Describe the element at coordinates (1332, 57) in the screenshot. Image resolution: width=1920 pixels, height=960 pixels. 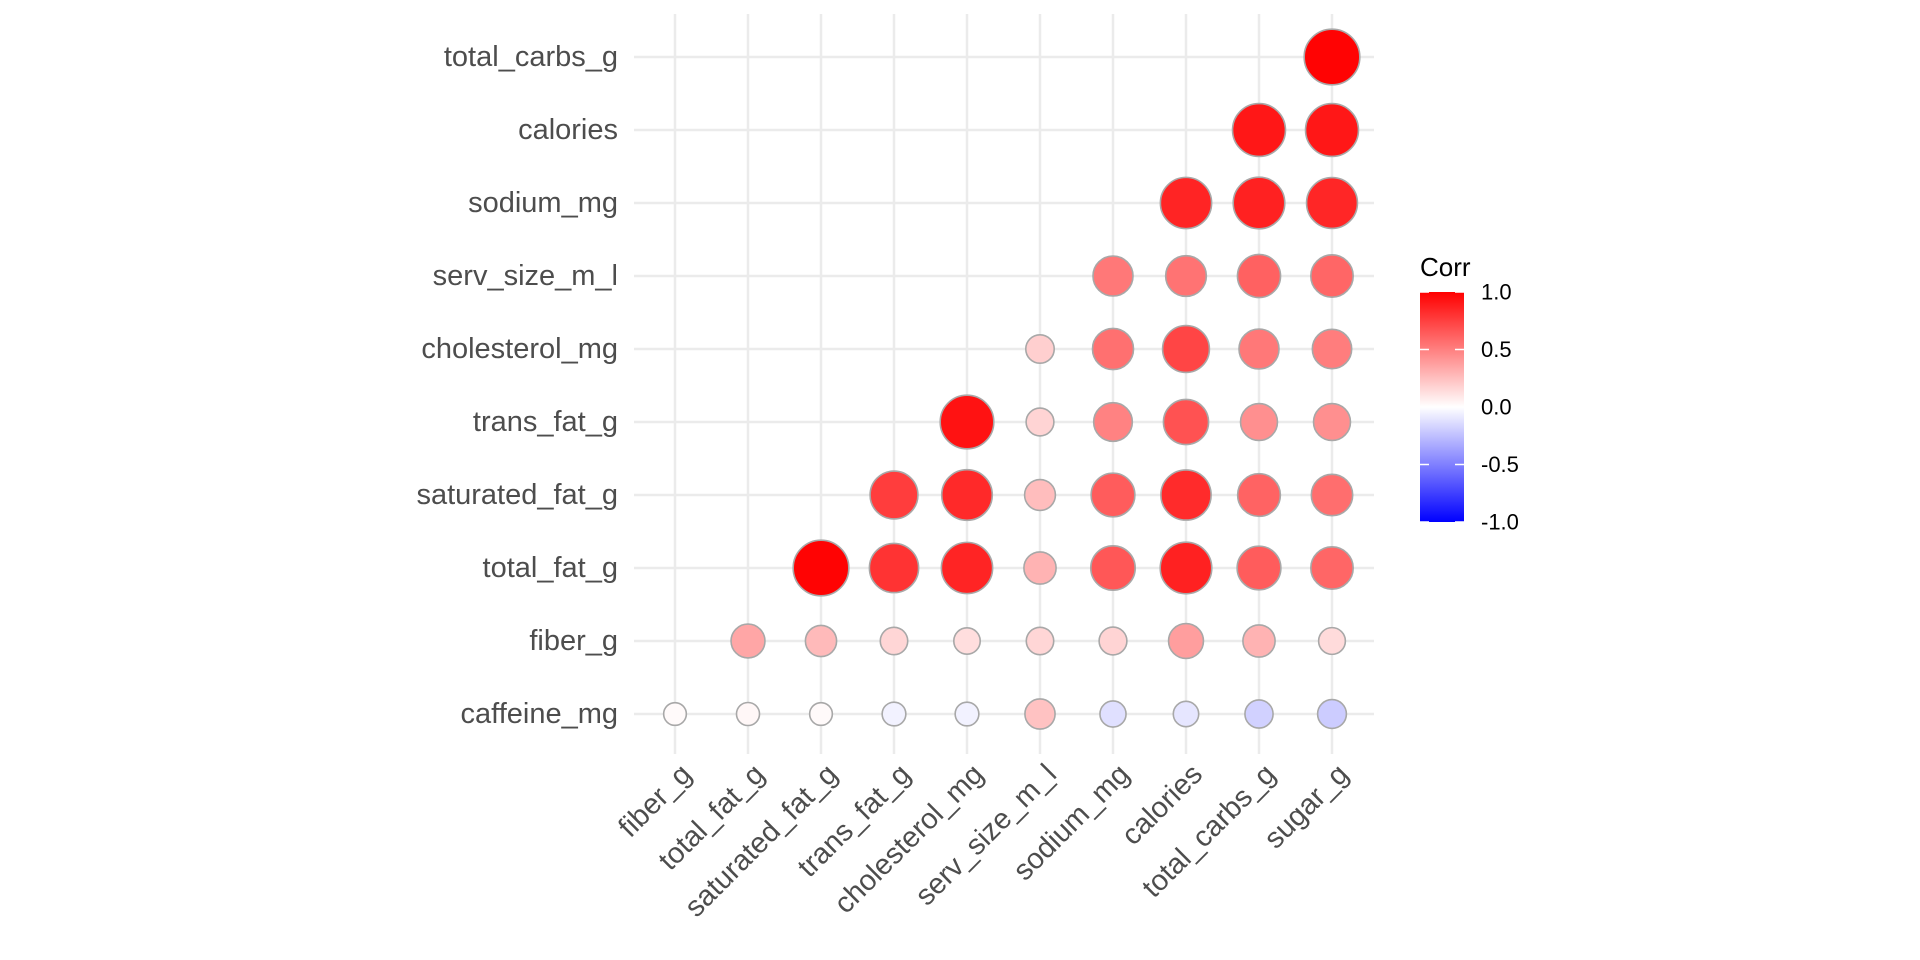
I see `corr-circle-sugar_g-total_carbs_g` at that location.